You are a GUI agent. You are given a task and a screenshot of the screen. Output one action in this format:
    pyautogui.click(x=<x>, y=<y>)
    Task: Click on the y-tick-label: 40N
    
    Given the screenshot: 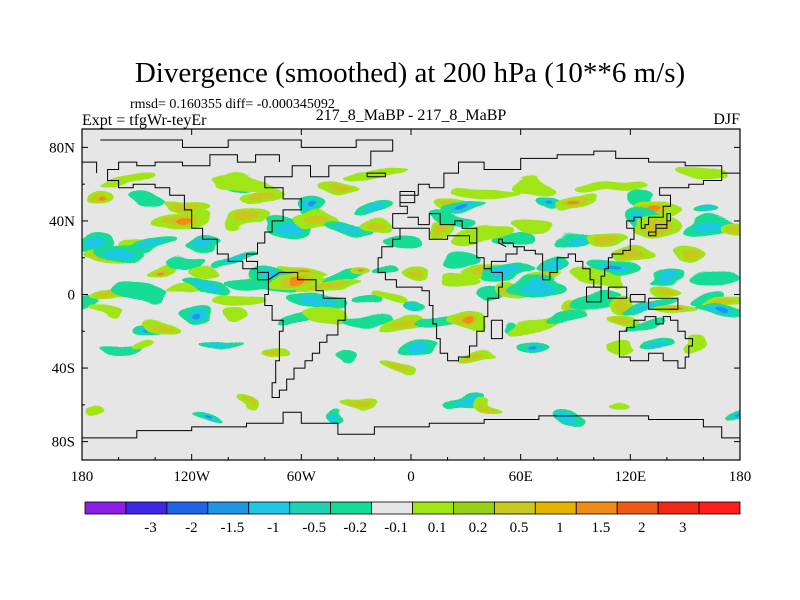 What is the action you would take?
    pyautogui.click(x=62, y=222)
    